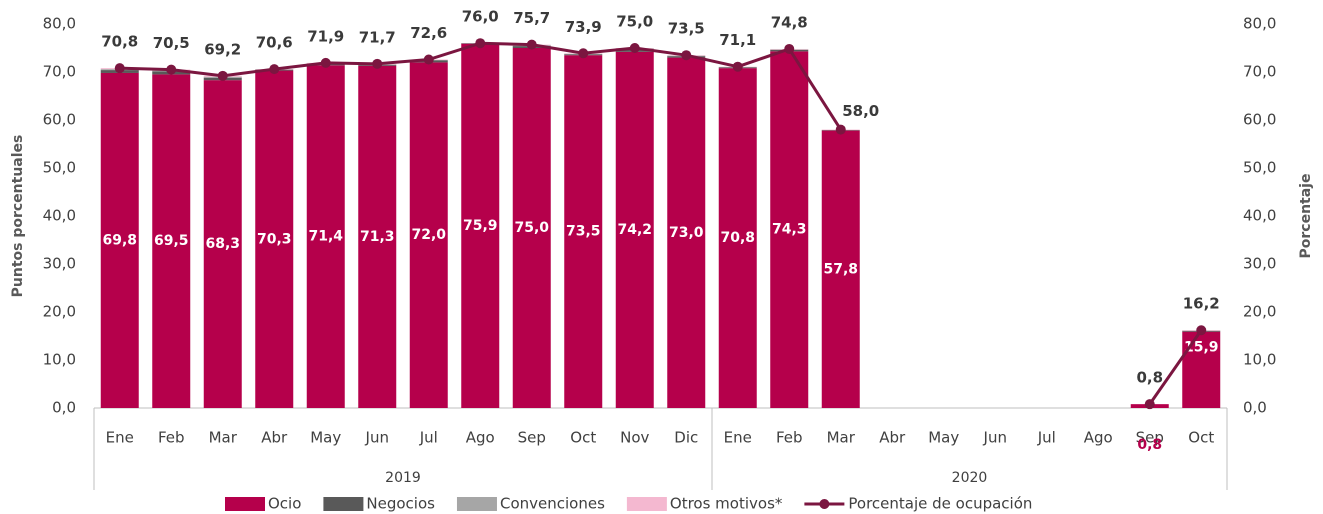  Describe the element at coordinates (222, 49) in the screenshot. I see `line-value-label: 69,2` at that location.